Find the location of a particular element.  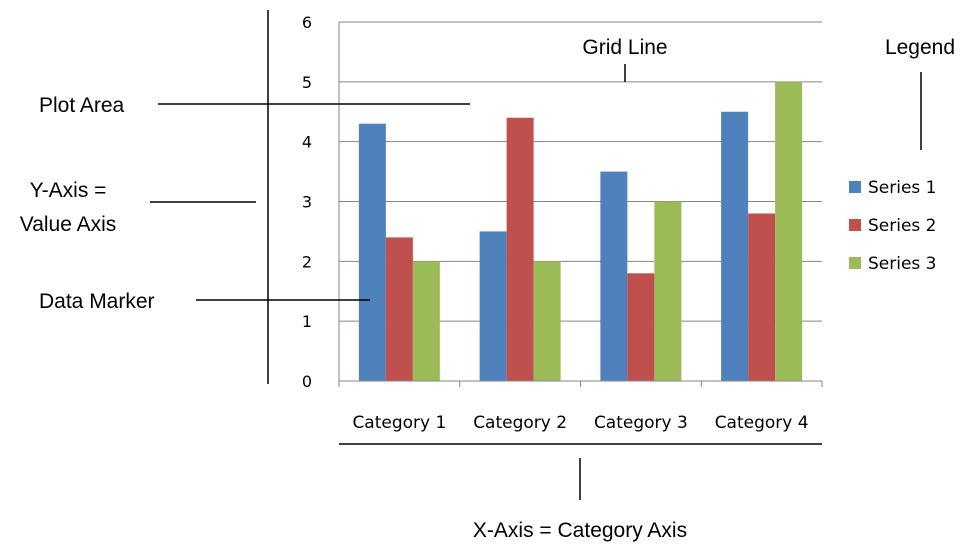

x-axis-annotation: X-Axis = Category Axis is located at coordinates (580, 530).